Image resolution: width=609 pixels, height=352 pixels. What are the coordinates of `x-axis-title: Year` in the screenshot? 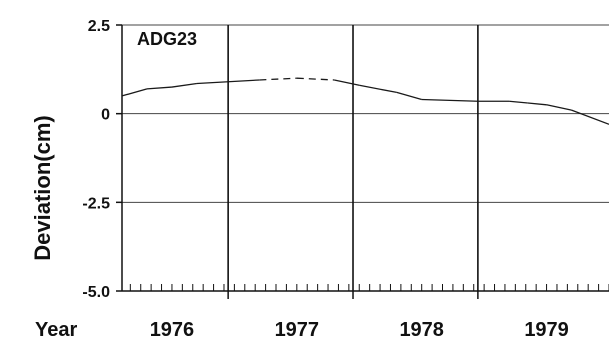 It's located at (56, 330).